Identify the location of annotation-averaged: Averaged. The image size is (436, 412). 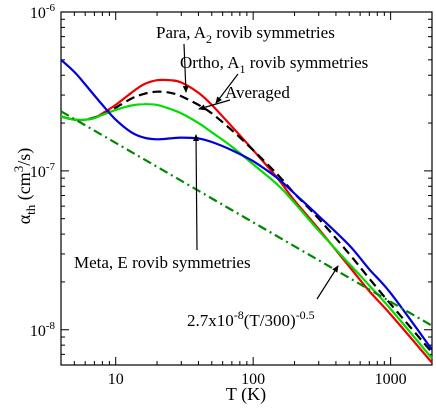
(257, 92).